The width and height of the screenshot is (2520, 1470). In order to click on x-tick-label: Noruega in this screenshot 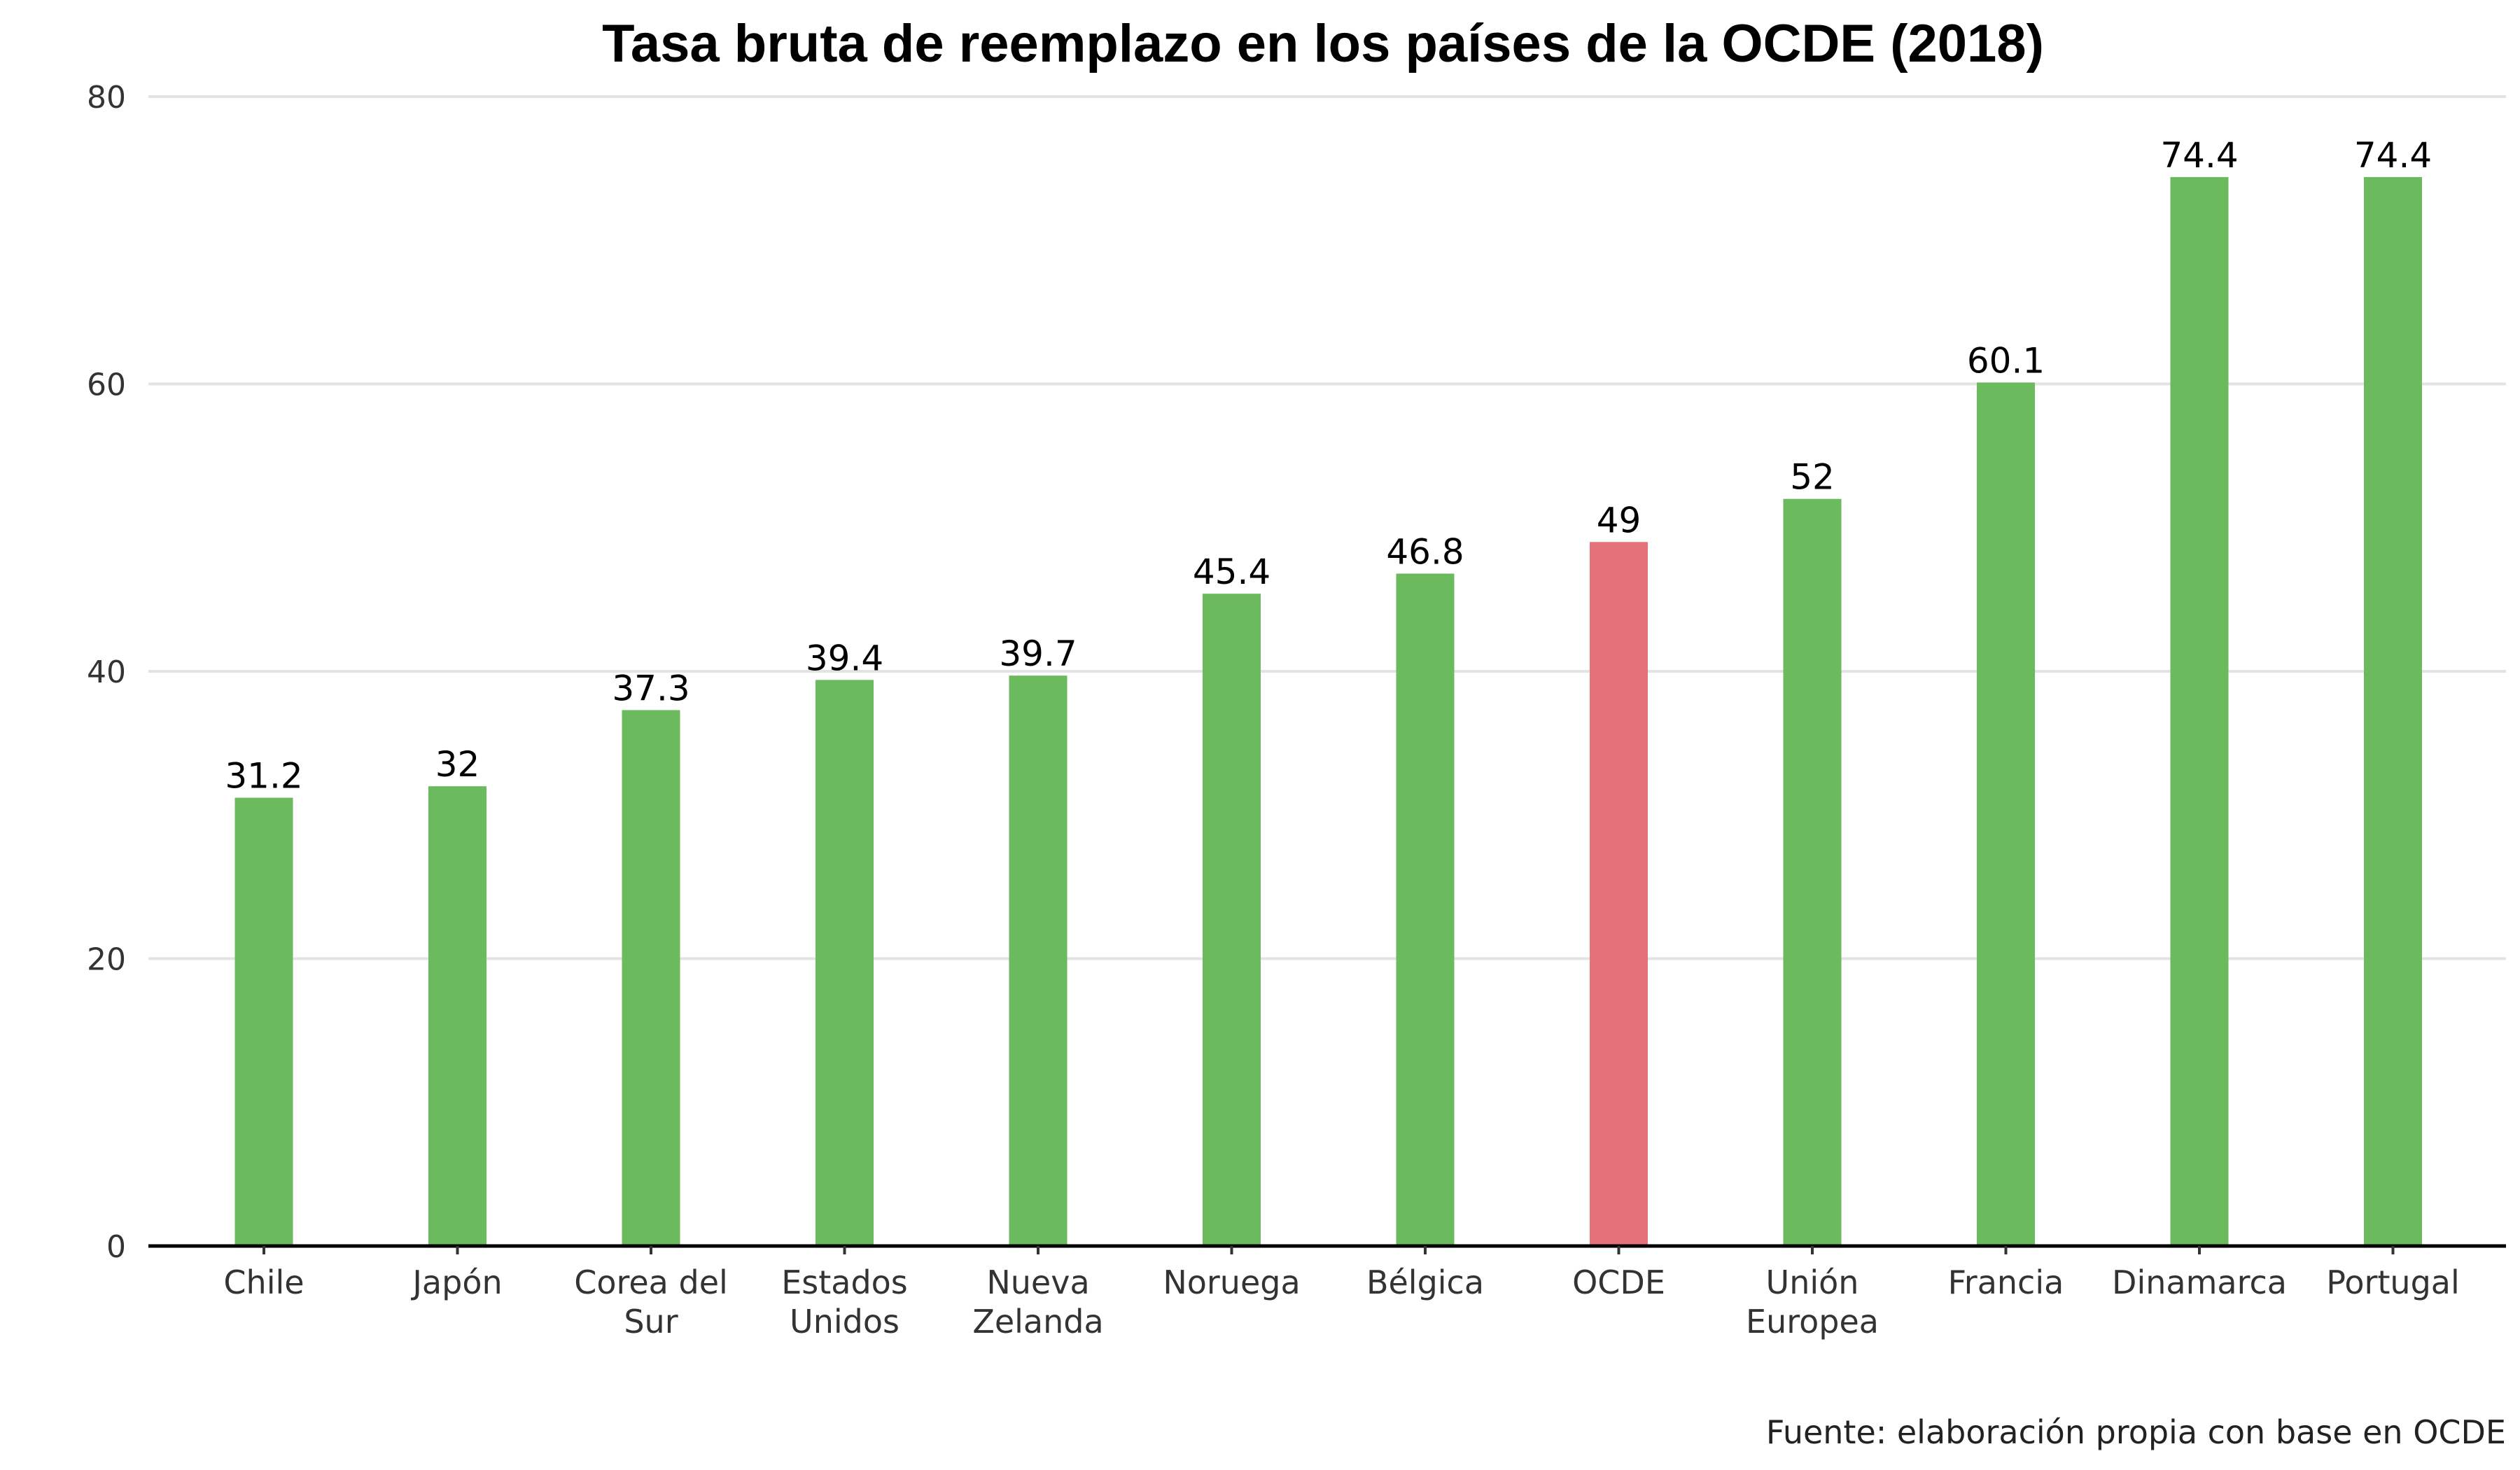, I will do `click(1231, 1282)`.